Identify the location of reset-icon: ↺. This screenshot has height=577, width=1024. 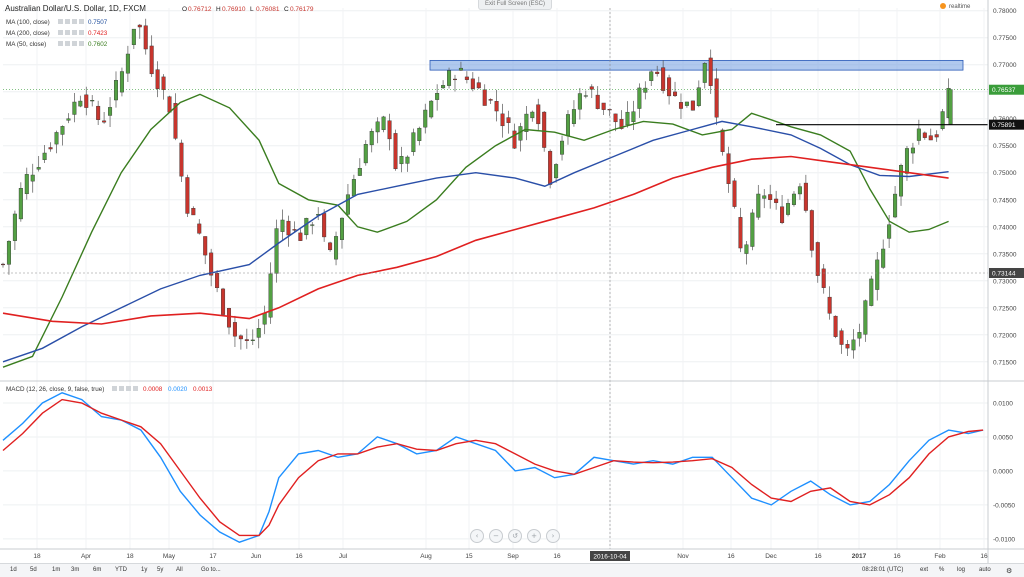
(515, 536).